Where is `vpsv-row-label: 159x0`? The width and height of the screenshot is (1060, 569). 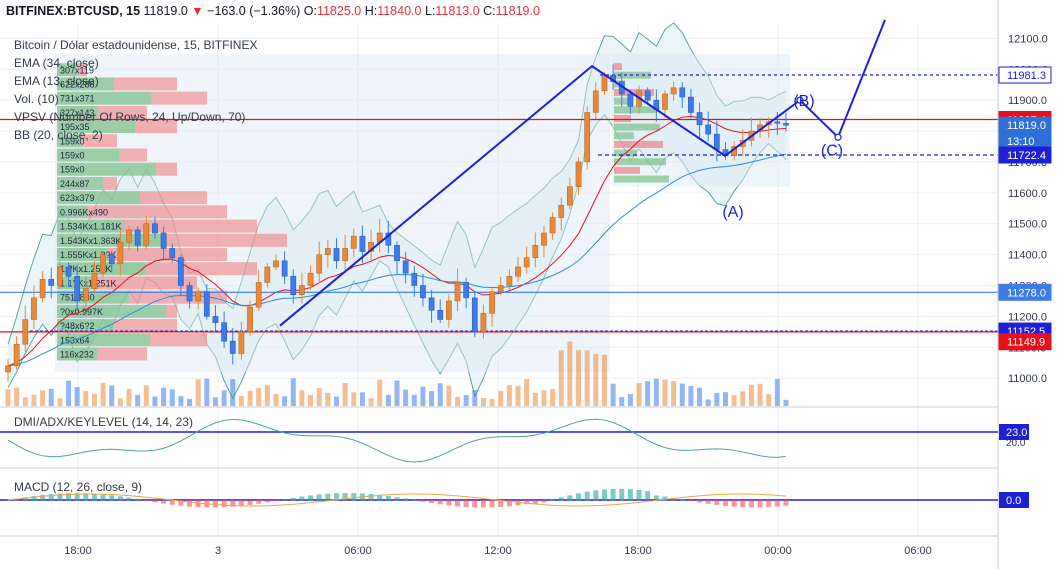
vpsv-row-label: 159x0 is located at coordinates (72, 156).